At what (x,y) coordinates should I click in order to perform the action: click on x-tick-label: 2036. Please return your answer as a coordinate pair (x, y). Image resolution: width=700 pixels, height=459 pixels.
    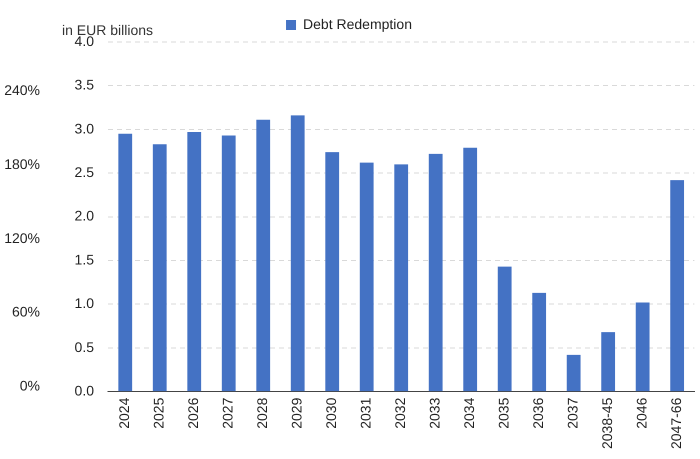
    Looking at the image, I should click on (538, 413).